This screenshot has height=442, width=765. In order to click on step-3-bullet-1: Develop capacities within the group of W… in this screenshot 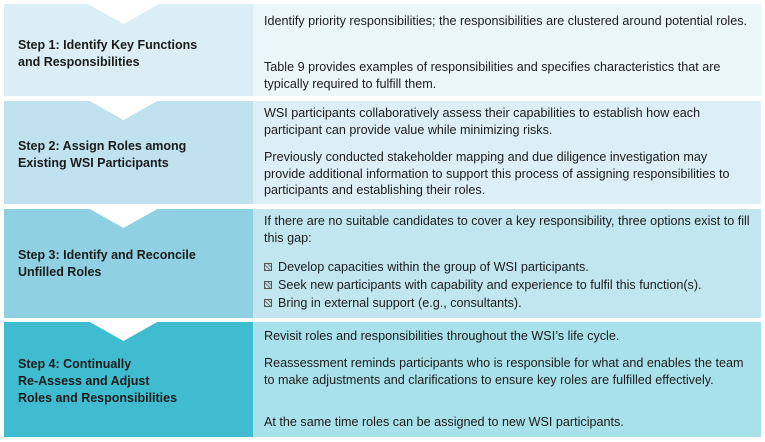, I will do `click(507, 267)`.